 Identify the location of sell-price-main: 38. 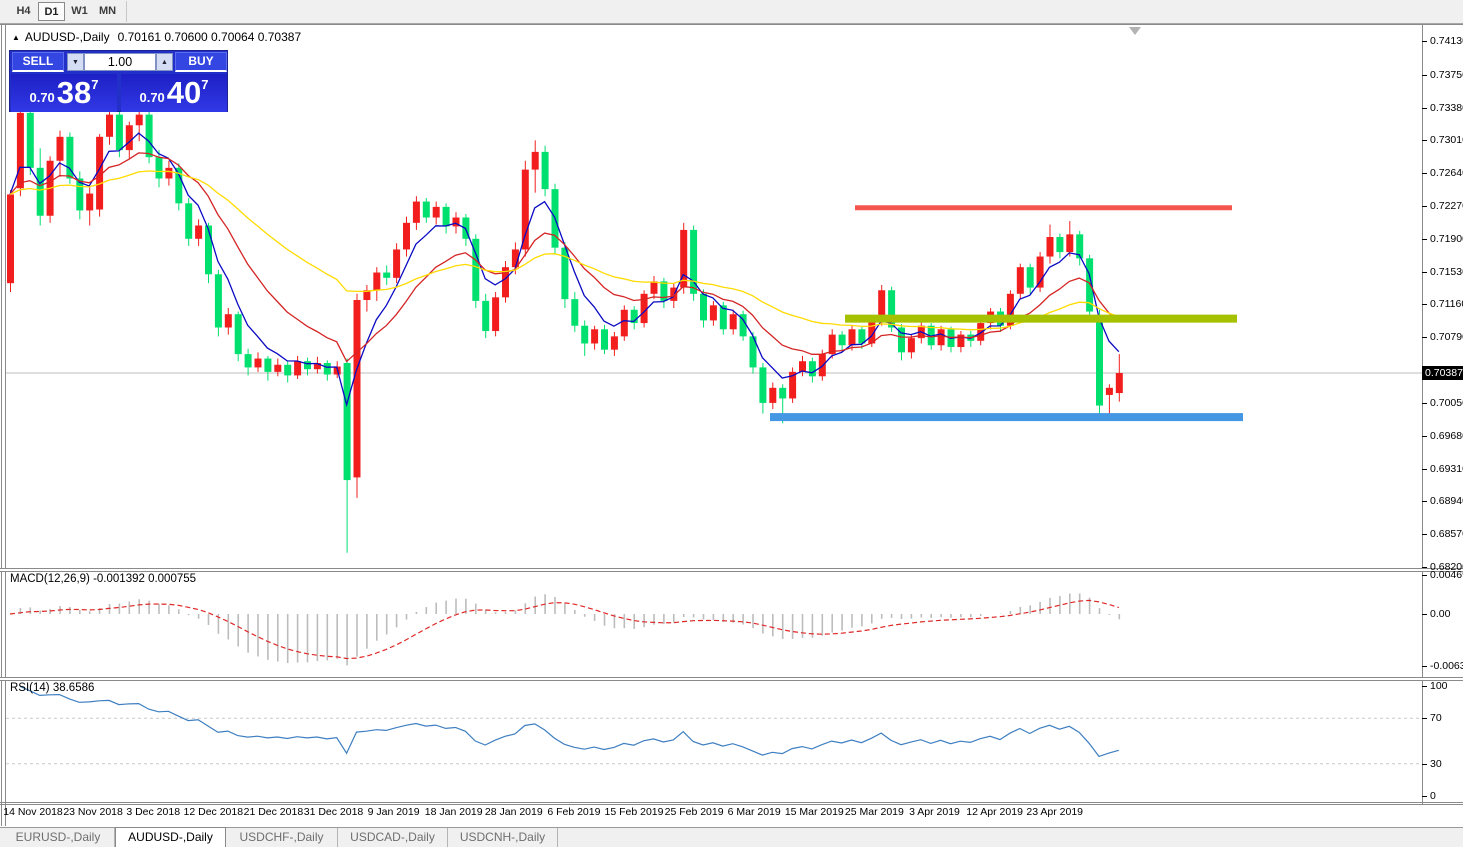
(74, 92).